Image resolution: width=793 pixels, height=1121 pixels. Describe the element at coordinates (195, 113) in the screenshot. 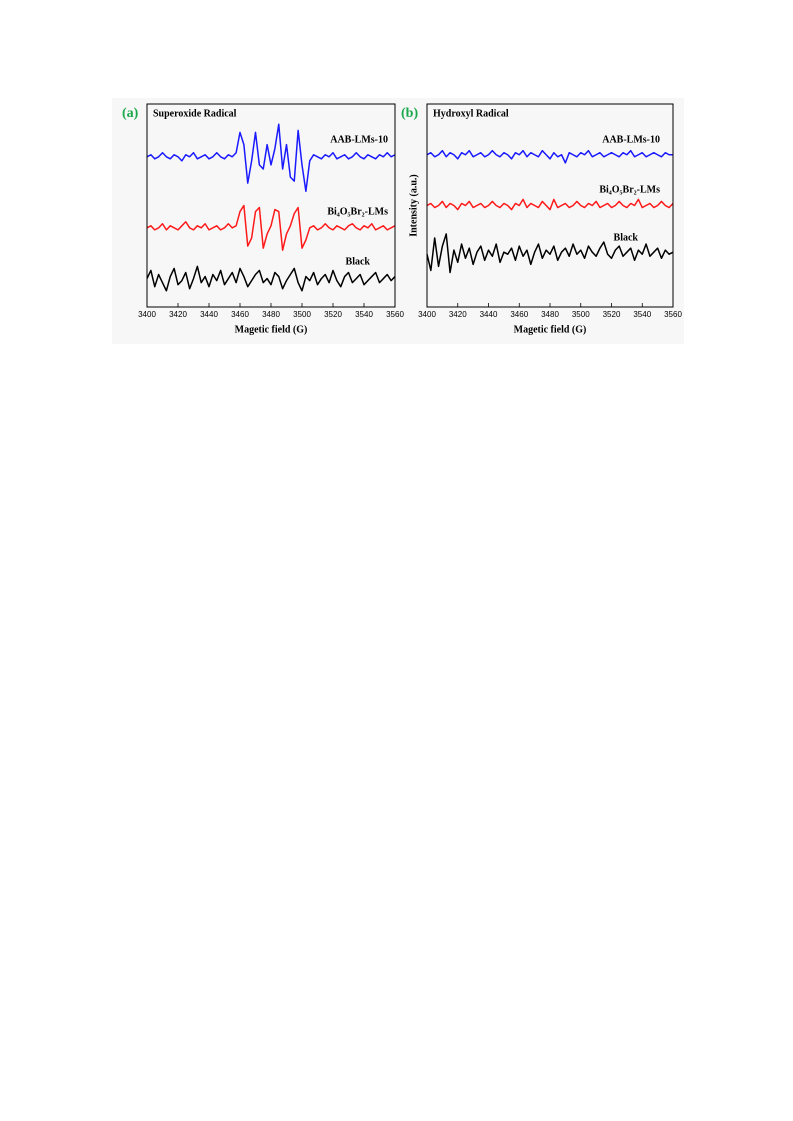

I see `chart-title: Superoxide Radical` at that location.